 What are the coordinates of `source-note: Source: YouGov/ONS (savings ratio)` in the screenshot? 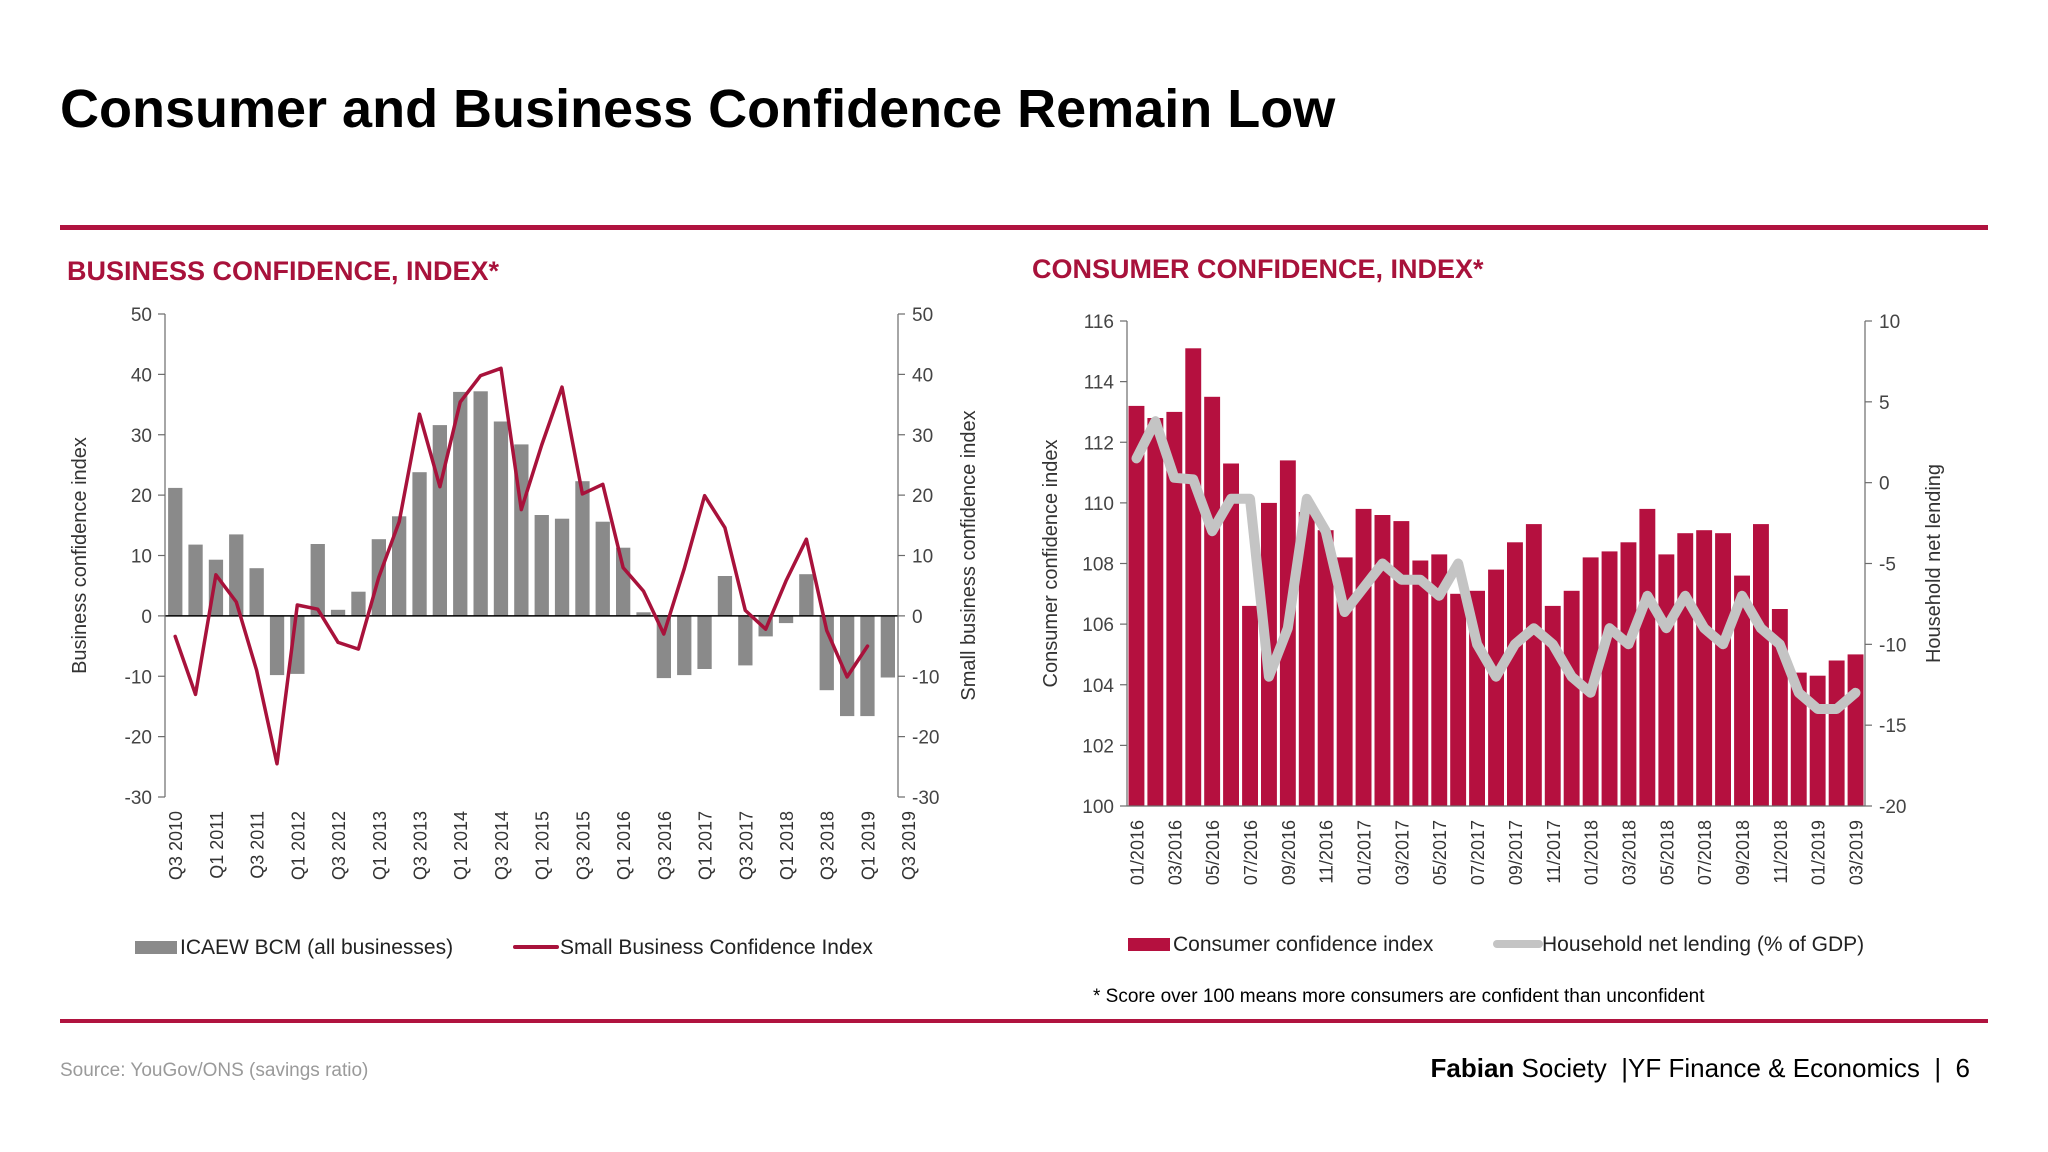 It's located at (214, 1070).